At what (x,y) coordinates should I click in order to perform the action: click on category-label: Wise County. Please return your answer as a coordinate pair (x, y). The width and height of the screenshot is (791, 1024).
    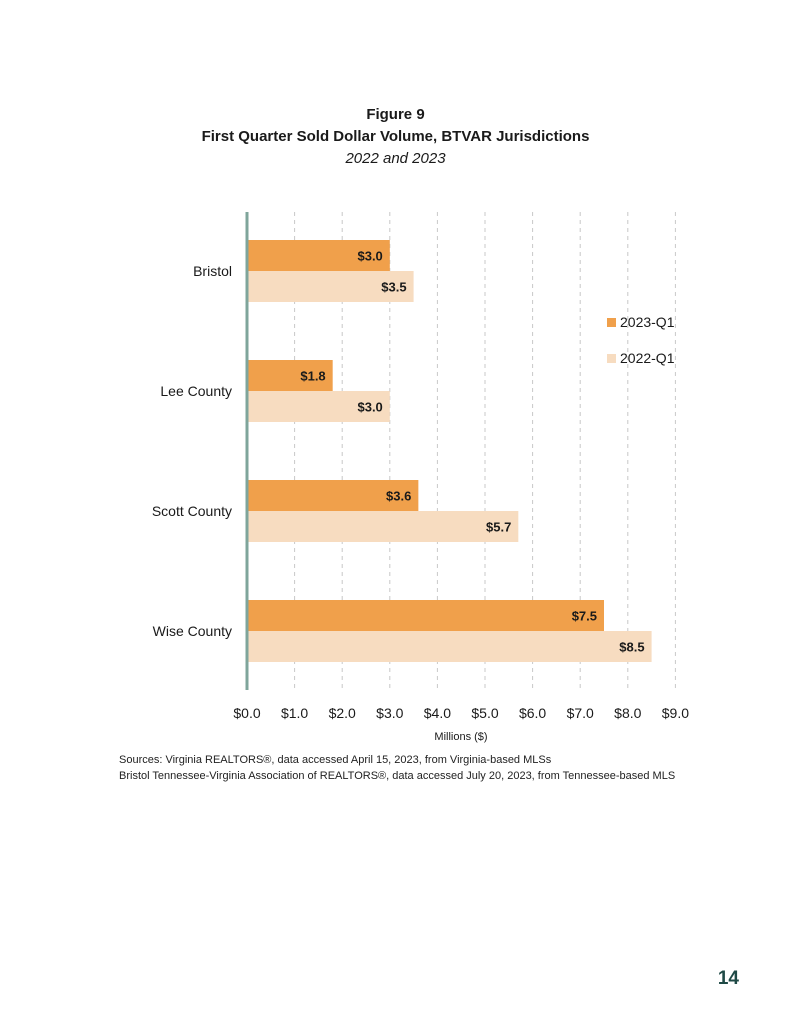
    Looking at the image, I should click on (192, 631).